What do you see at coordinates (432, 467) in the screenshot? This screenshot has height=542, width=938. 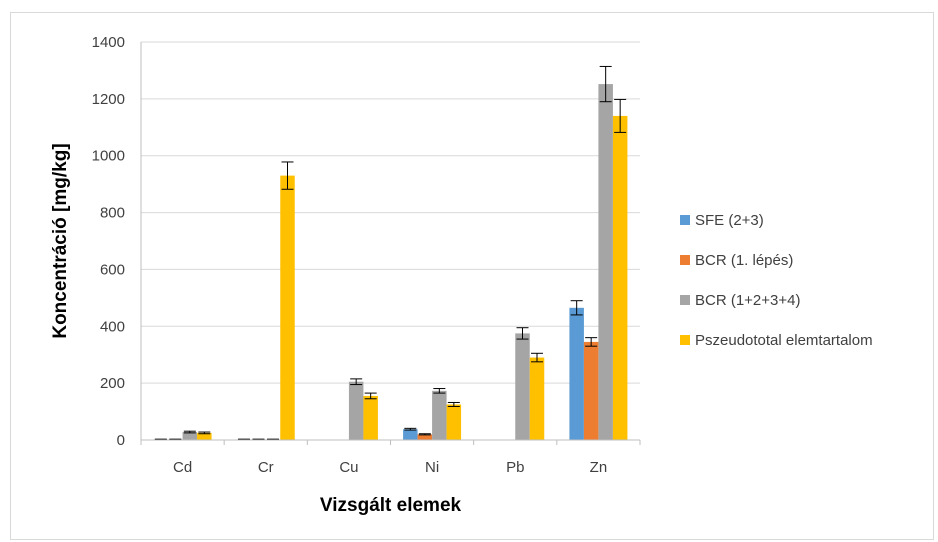 I see `x-tick-label: Ni` at bounding box center [432, 467].